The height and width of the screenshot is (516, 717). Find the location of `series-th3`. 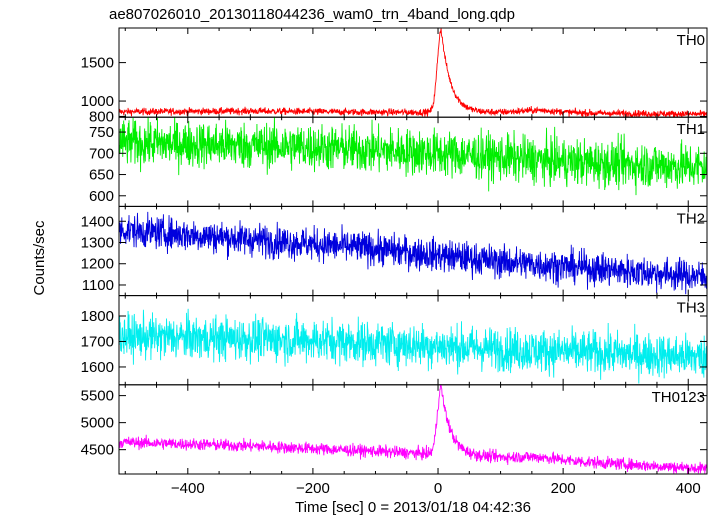

series-th3 is located at coordinates (413, 346).